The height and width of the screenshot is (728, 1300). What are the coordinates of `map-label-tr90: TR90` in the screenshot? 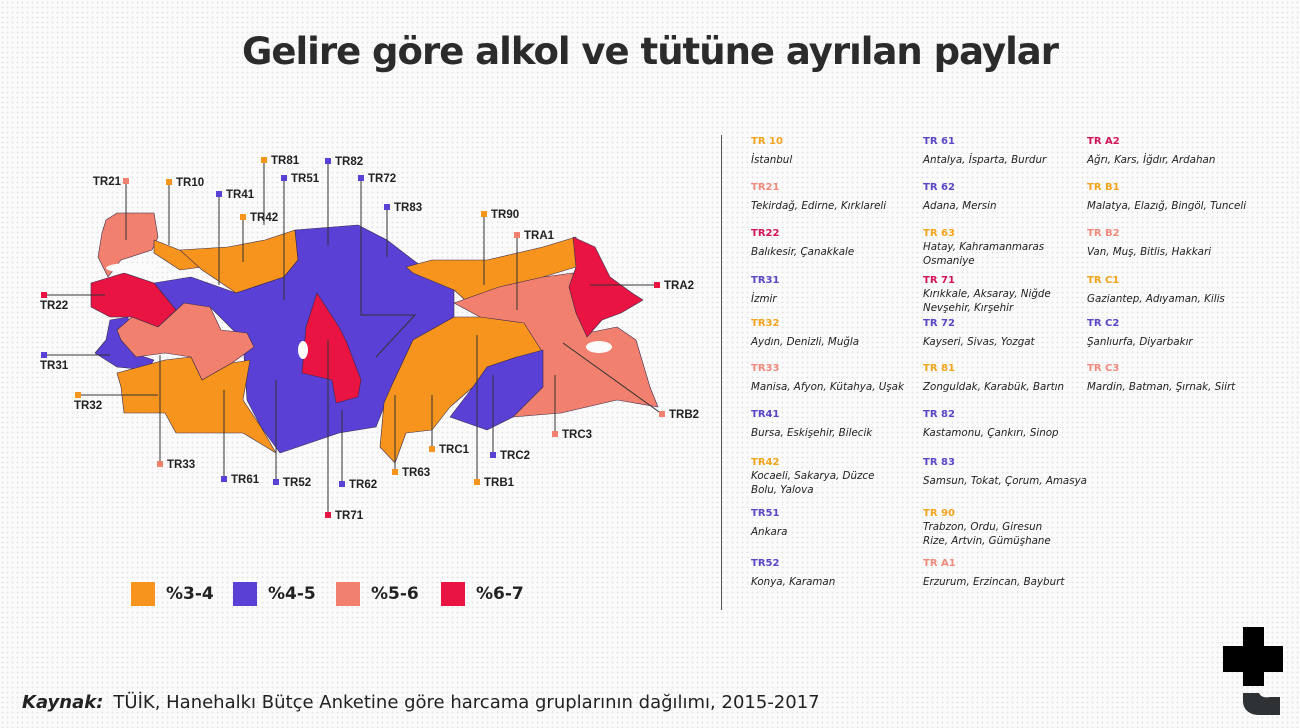 It's located at (500, 247).